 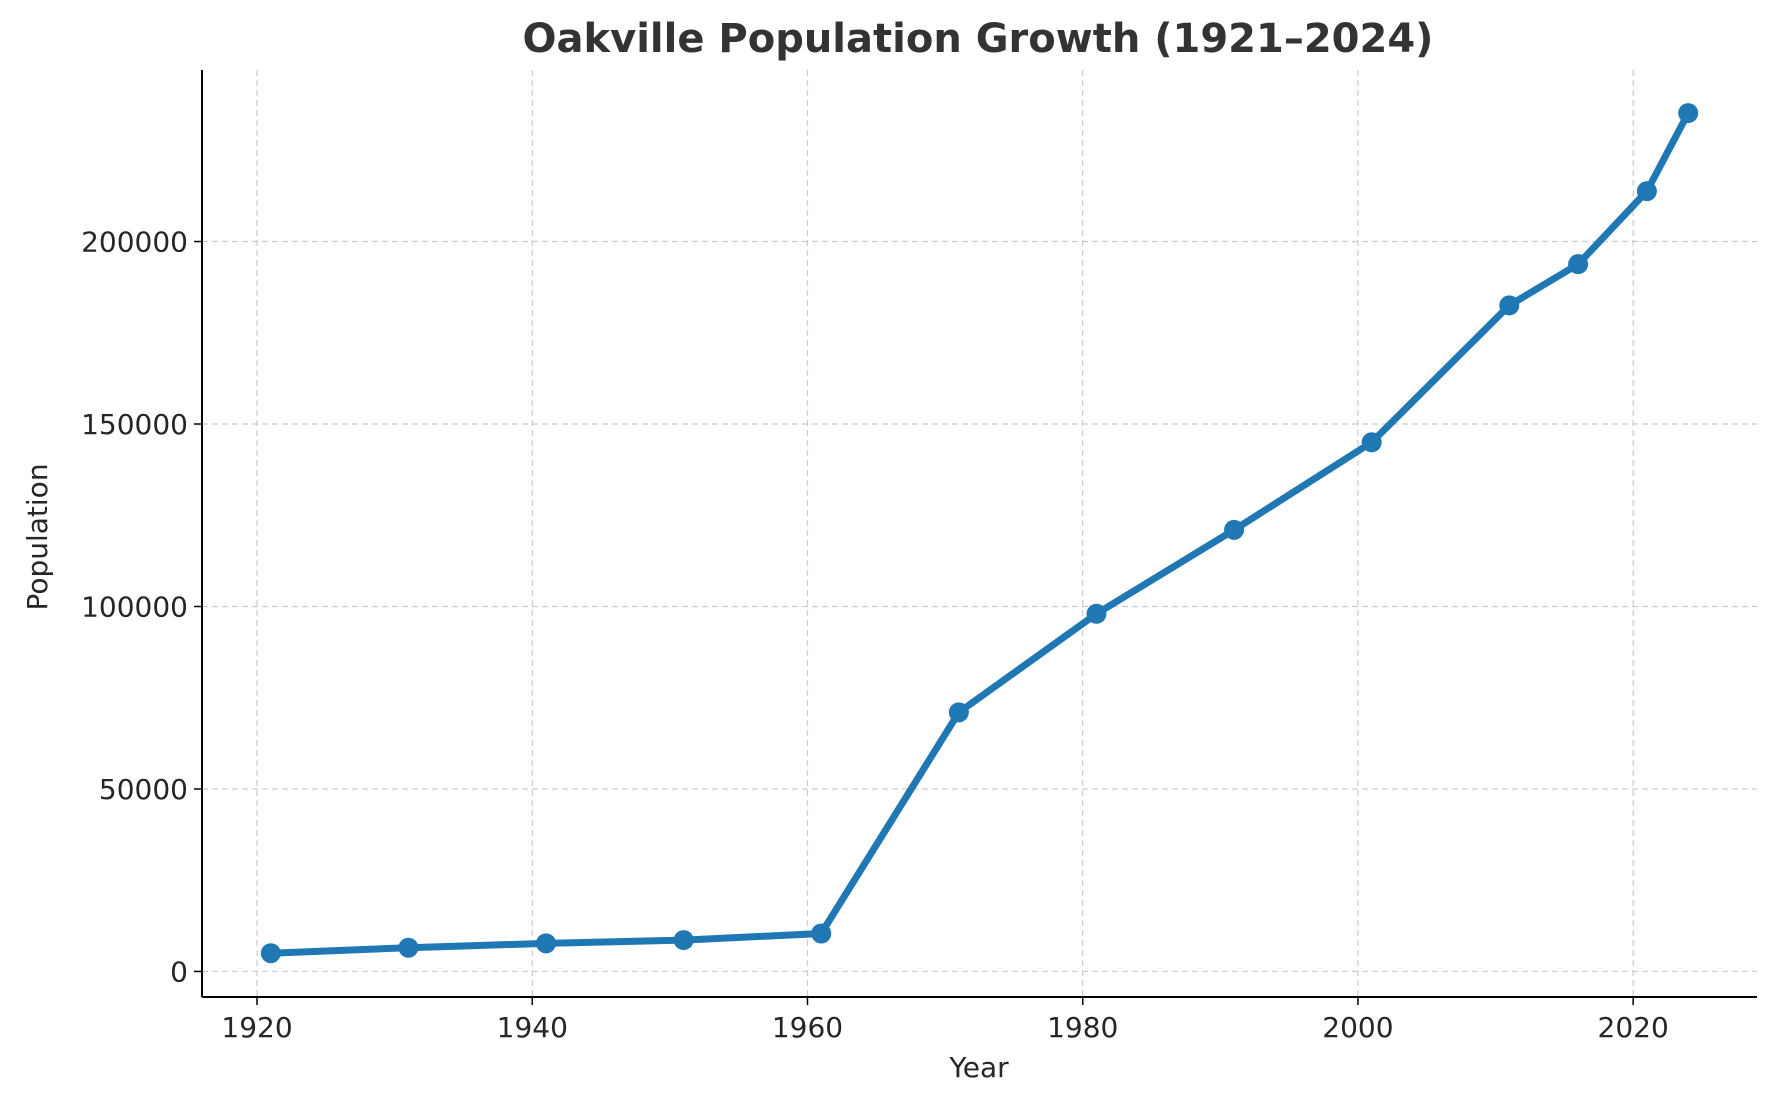 What do you see at coordinates (958, 712) in the screenshot?
I see `data-point-1971` at bounding box center [958, 712].